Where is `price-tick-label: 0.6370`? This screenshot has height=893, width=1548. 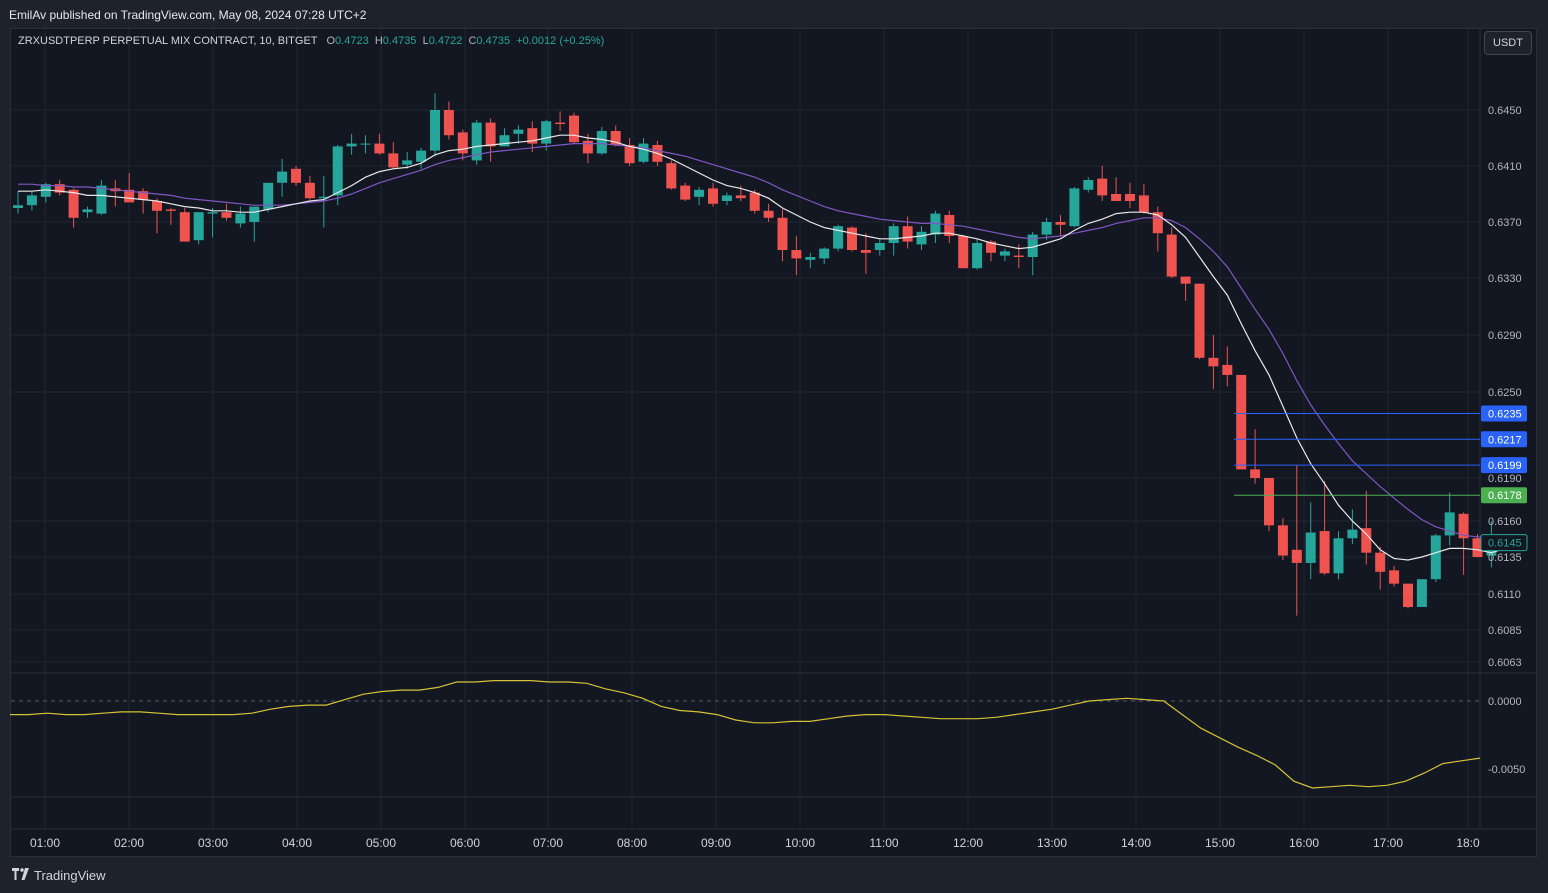 price-tick-label: 0.6370 is located at coordinates (1505, 223).